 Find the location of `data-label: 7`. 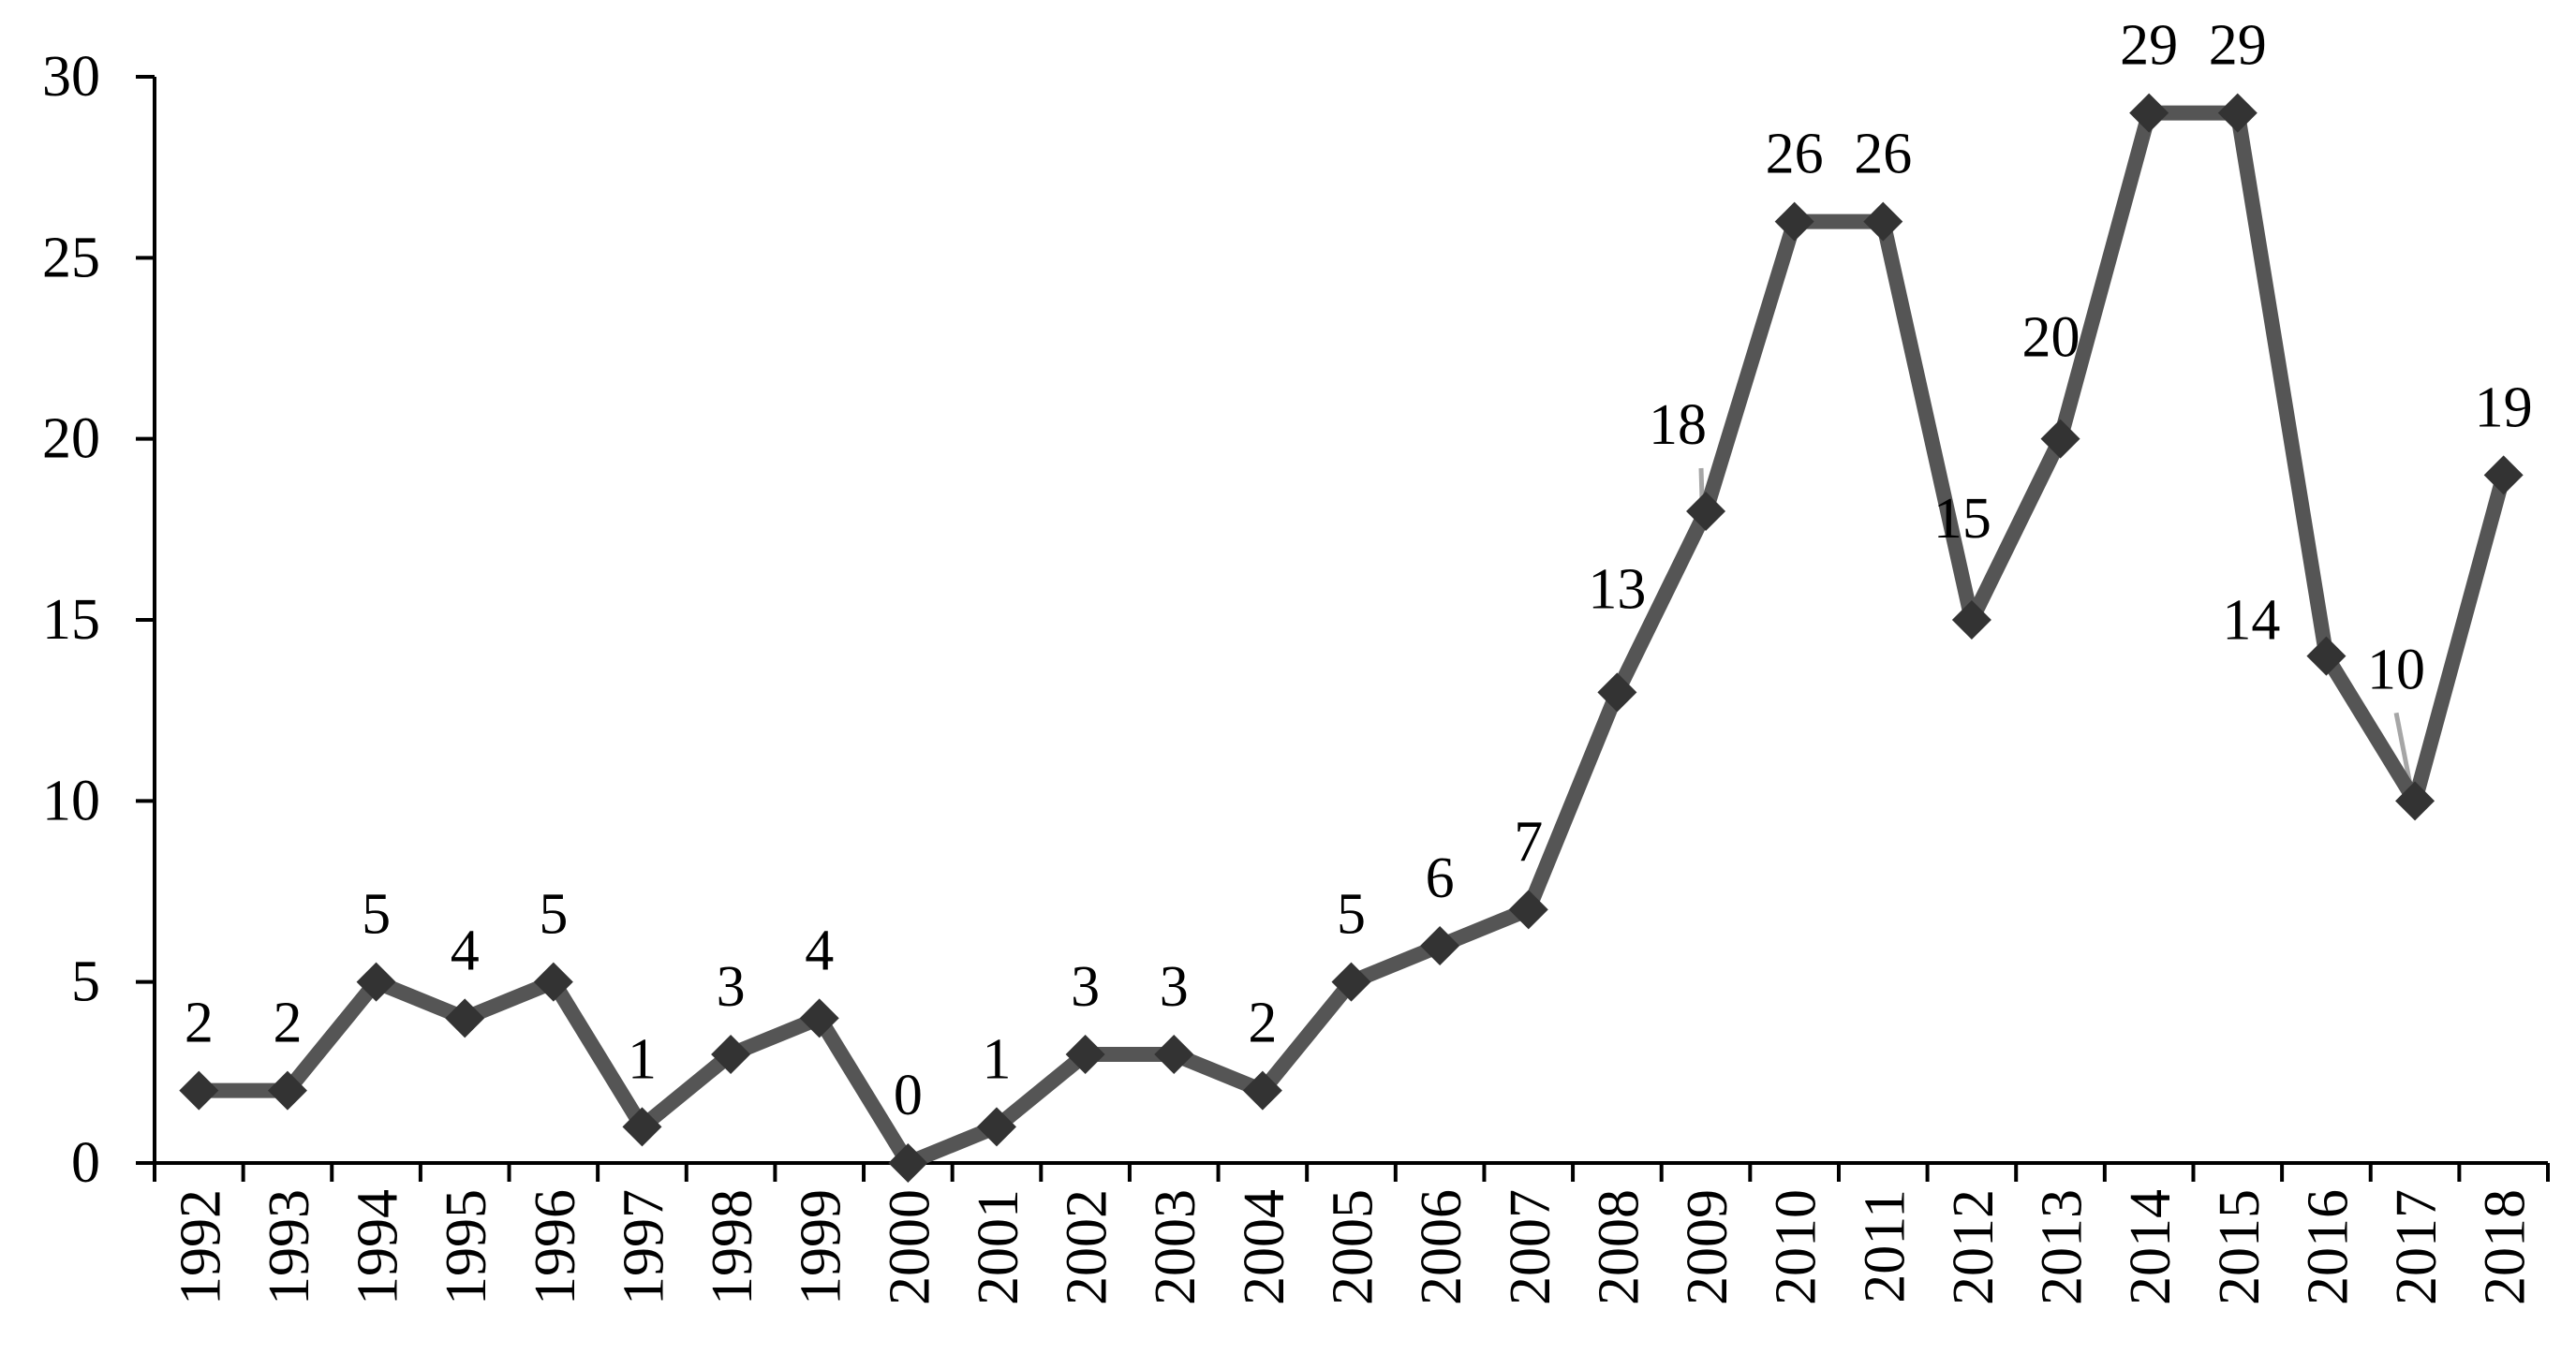

data-label: 7 is located at coordinates (1529, 842).